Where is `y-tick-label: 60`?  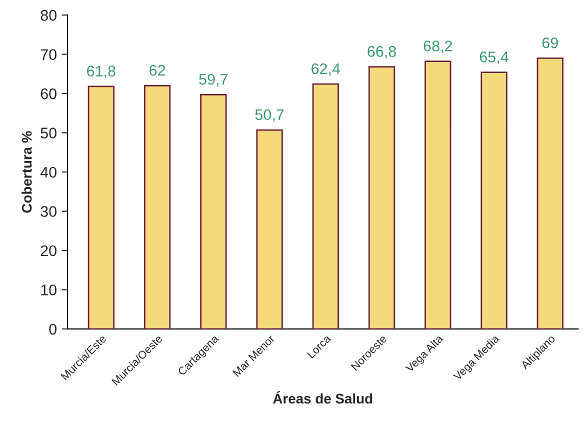
y-tick-label: 60 is located at coordinates (48, 94).